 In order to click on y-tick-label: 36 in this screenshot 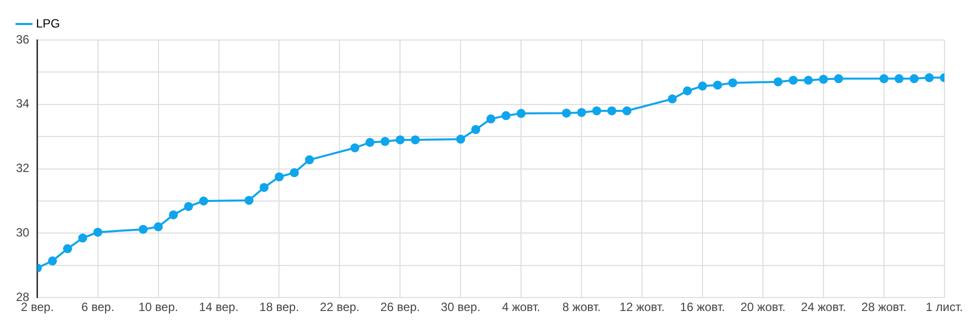, I will do `click(23, 39)`.